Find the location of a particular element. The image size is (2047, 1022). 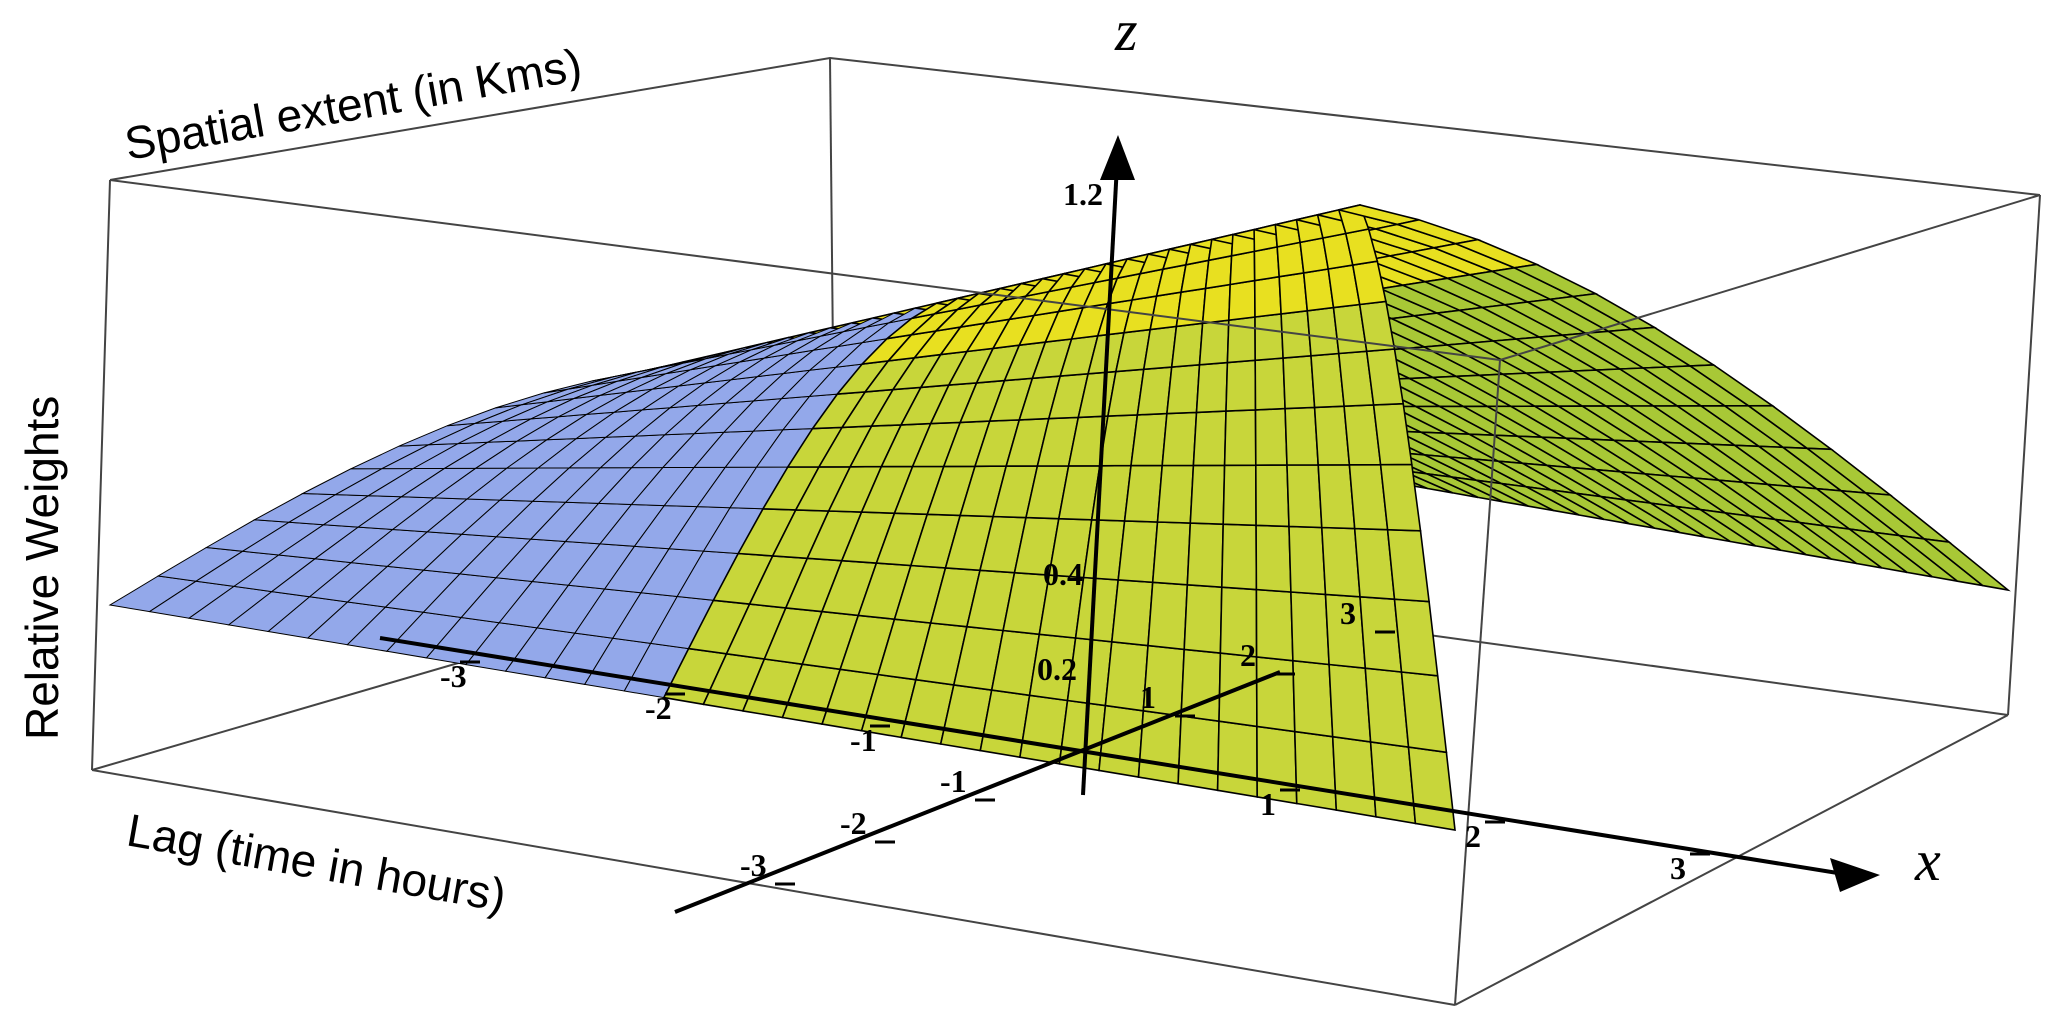

lag-axis-tick-label: 1 is located at coordinates (1268, 804).